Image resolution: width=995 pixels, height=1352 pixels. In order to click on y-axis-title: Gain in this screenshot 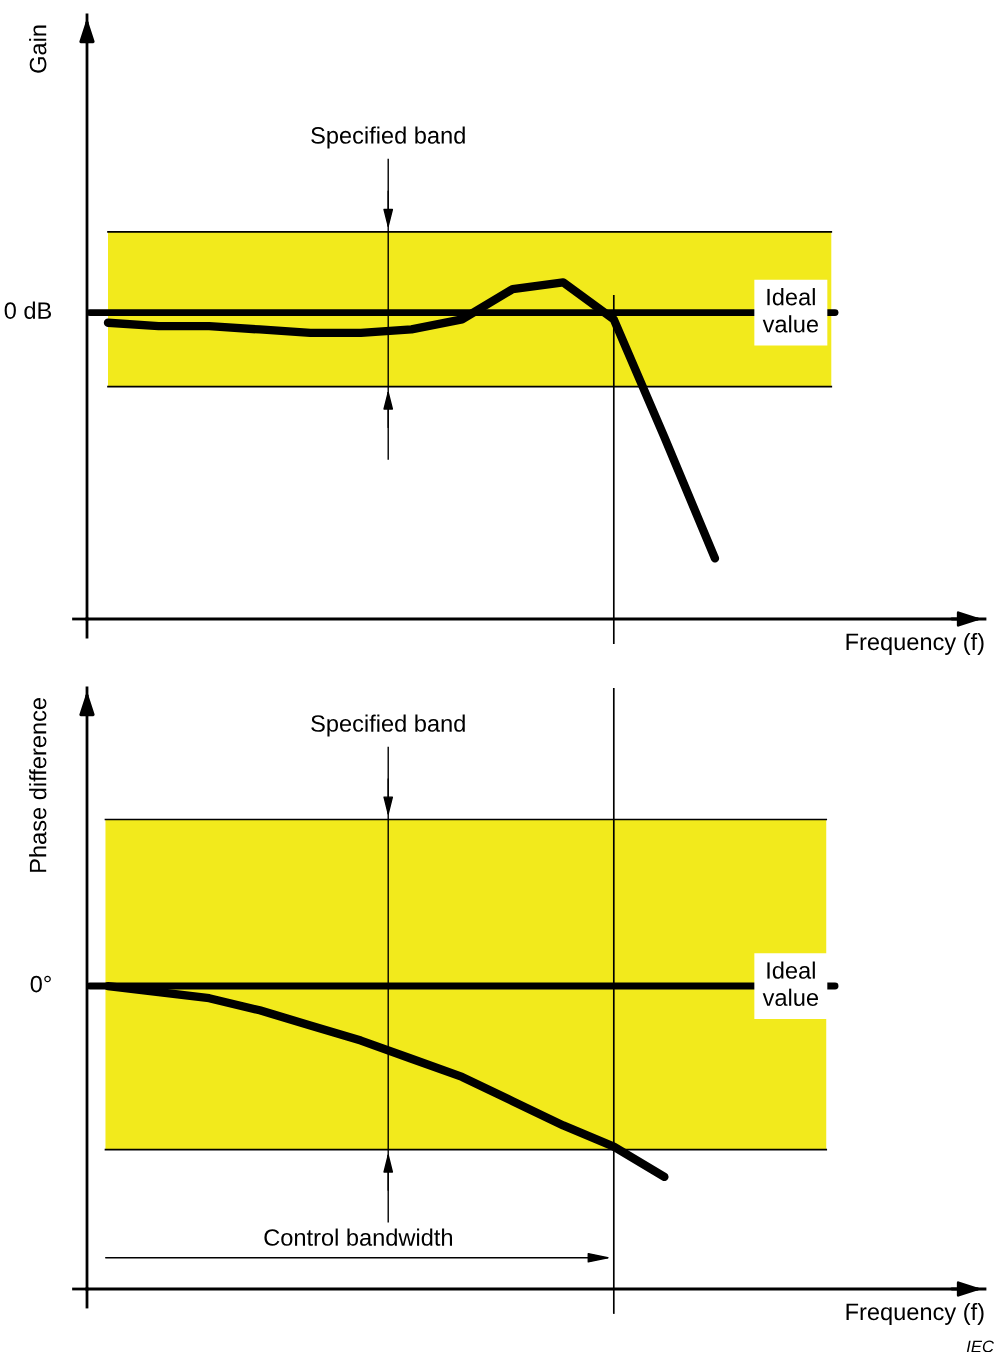, I will do `click(38, 49)`.